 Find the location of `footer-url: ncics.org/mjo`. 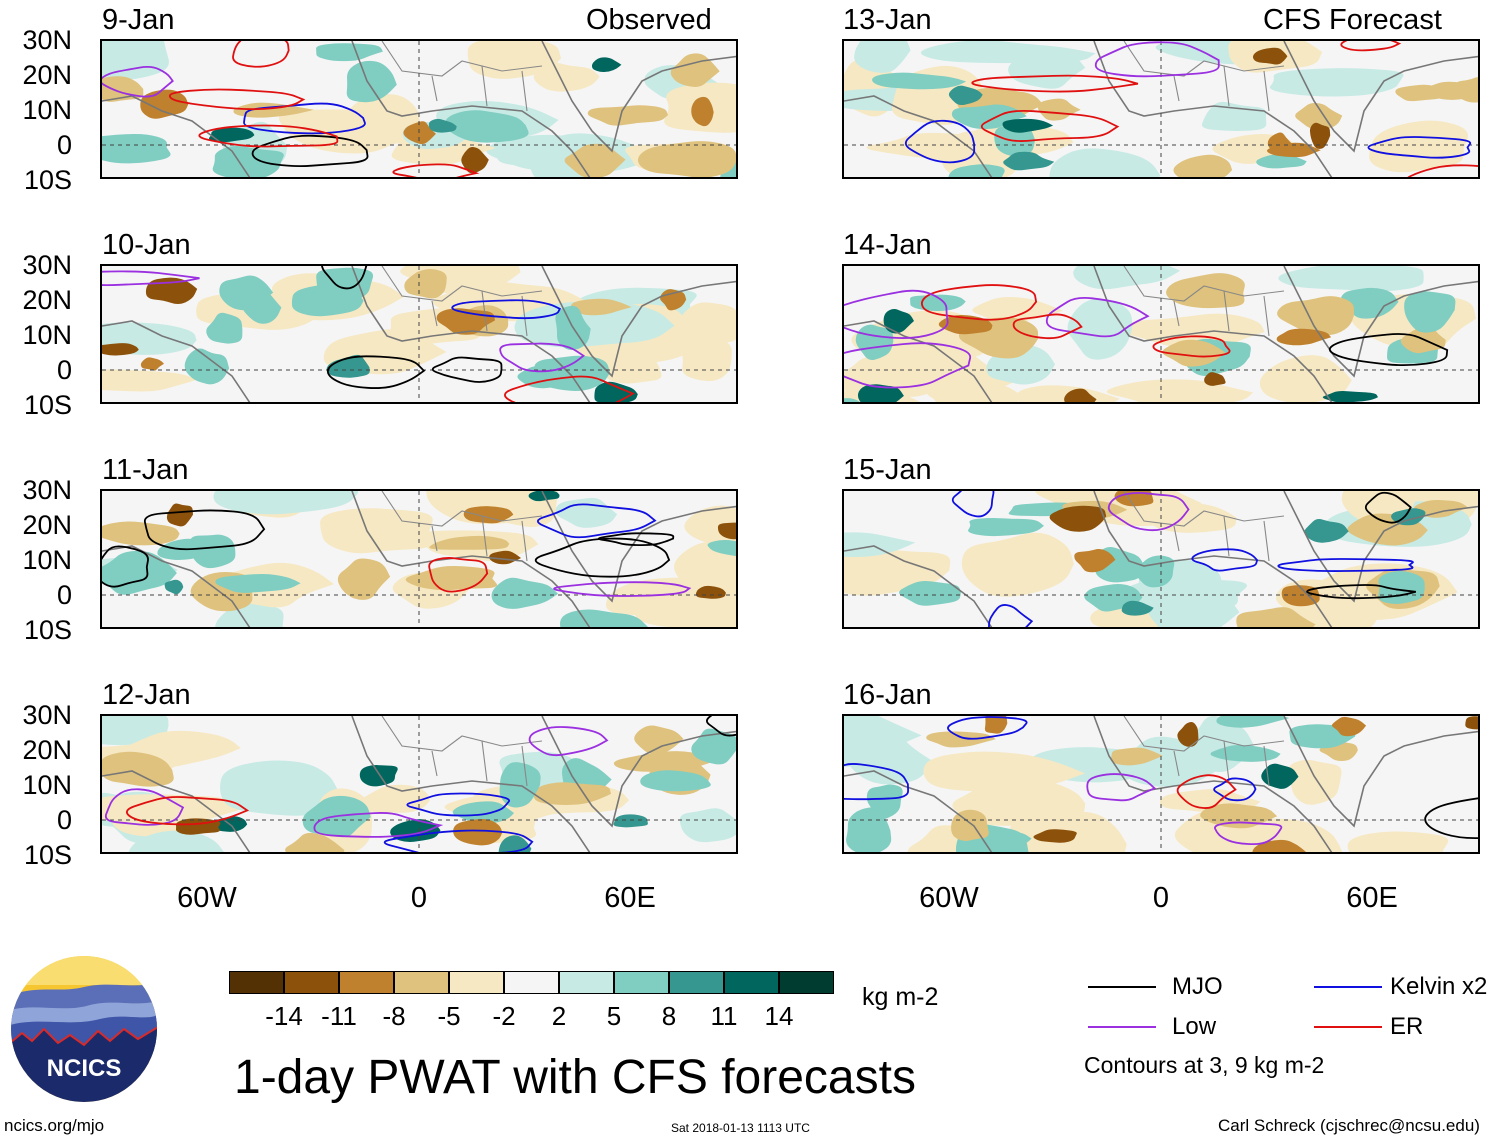

footer-url: ncics.org/mjo is located at coordinates (54, 1125).